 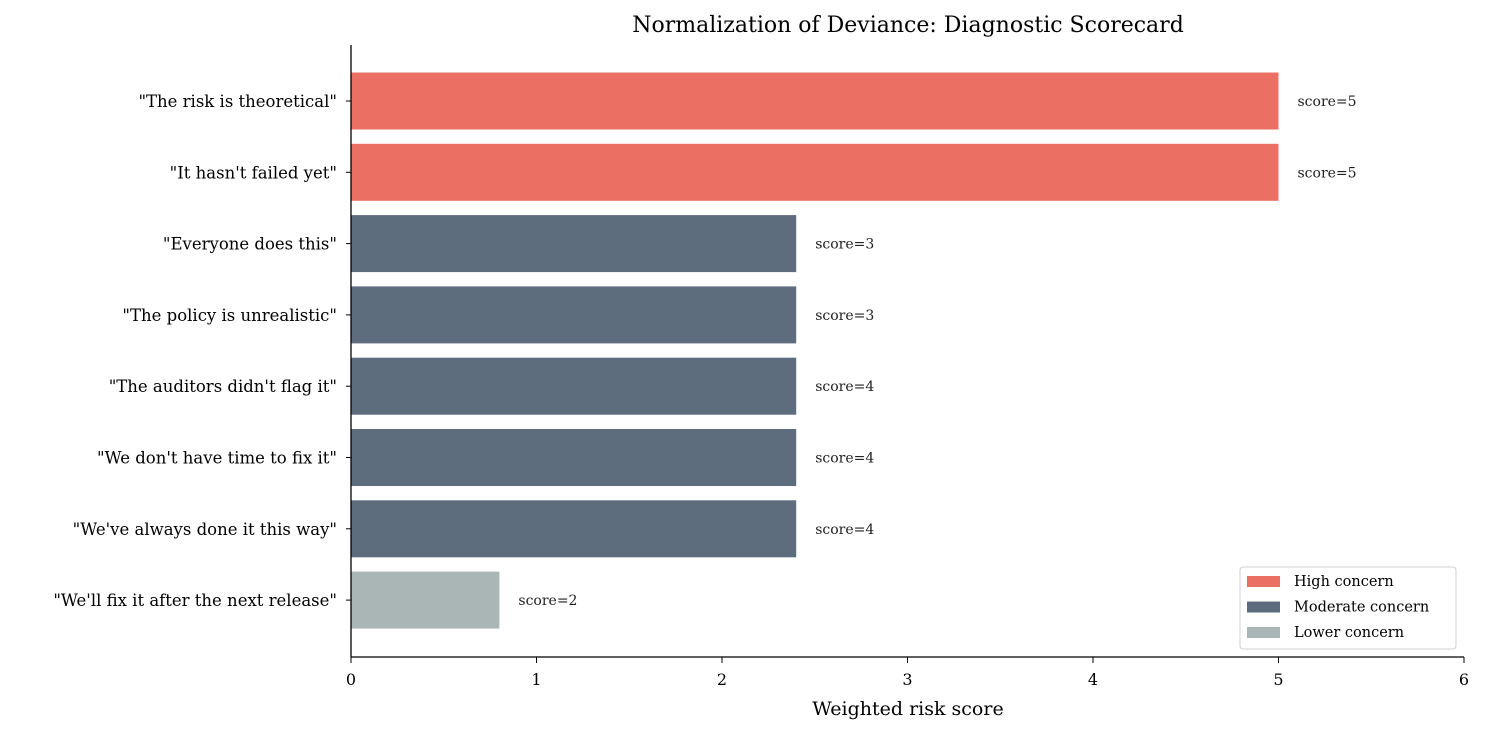 What do you see at coordinates (536, 679) in the screenshot?
I see `x-tick-label-1: 1` at bounding box center [536, 679].